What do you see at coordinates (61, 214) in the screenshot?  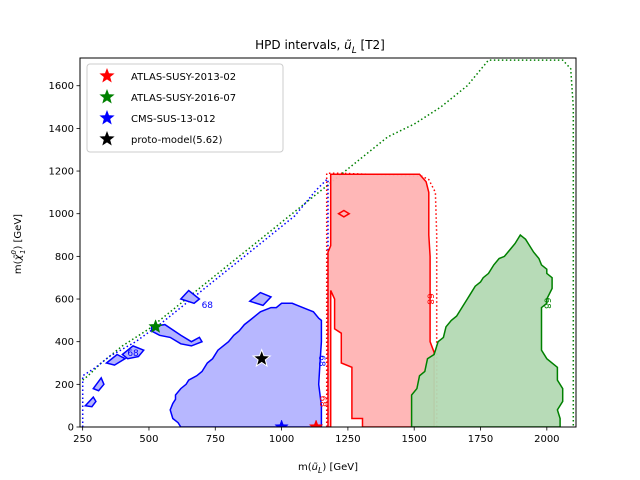 I see `y-tick-label: 1000` at bounding box center [61, 214].